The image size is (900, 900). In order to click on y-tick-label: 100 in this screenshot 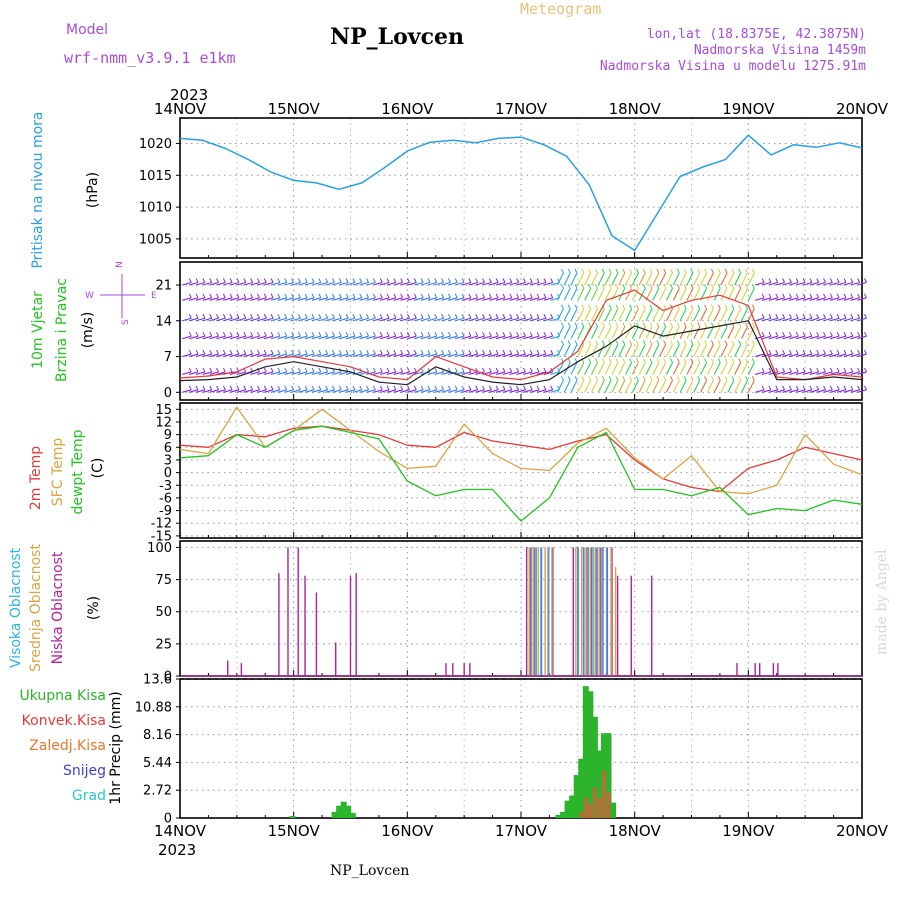, I will do `click(159, 548)`.